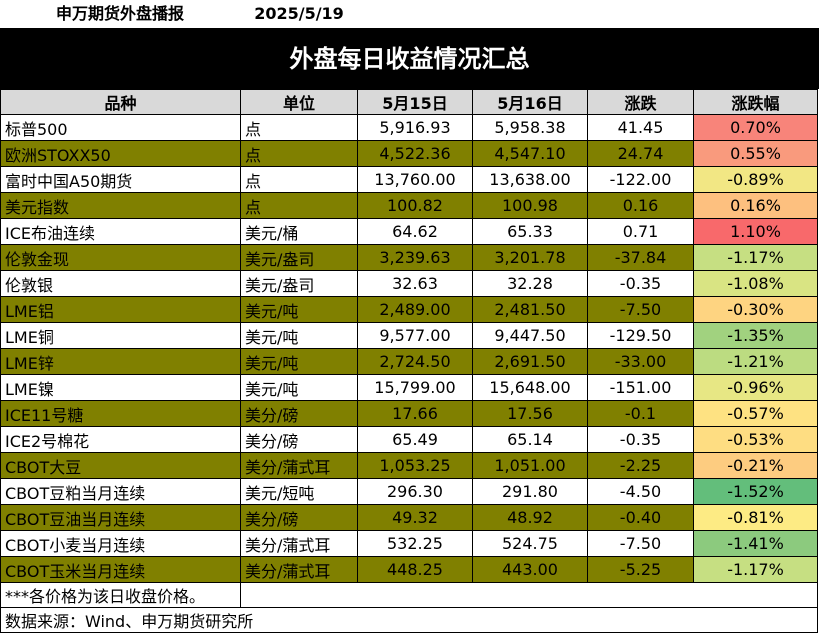 This screenshot has width=819, height=637. What do you see at coordinates (640, 102) in the screenshot?
I see `col-header-change: 涨跌` at bounding box center [640, 102].